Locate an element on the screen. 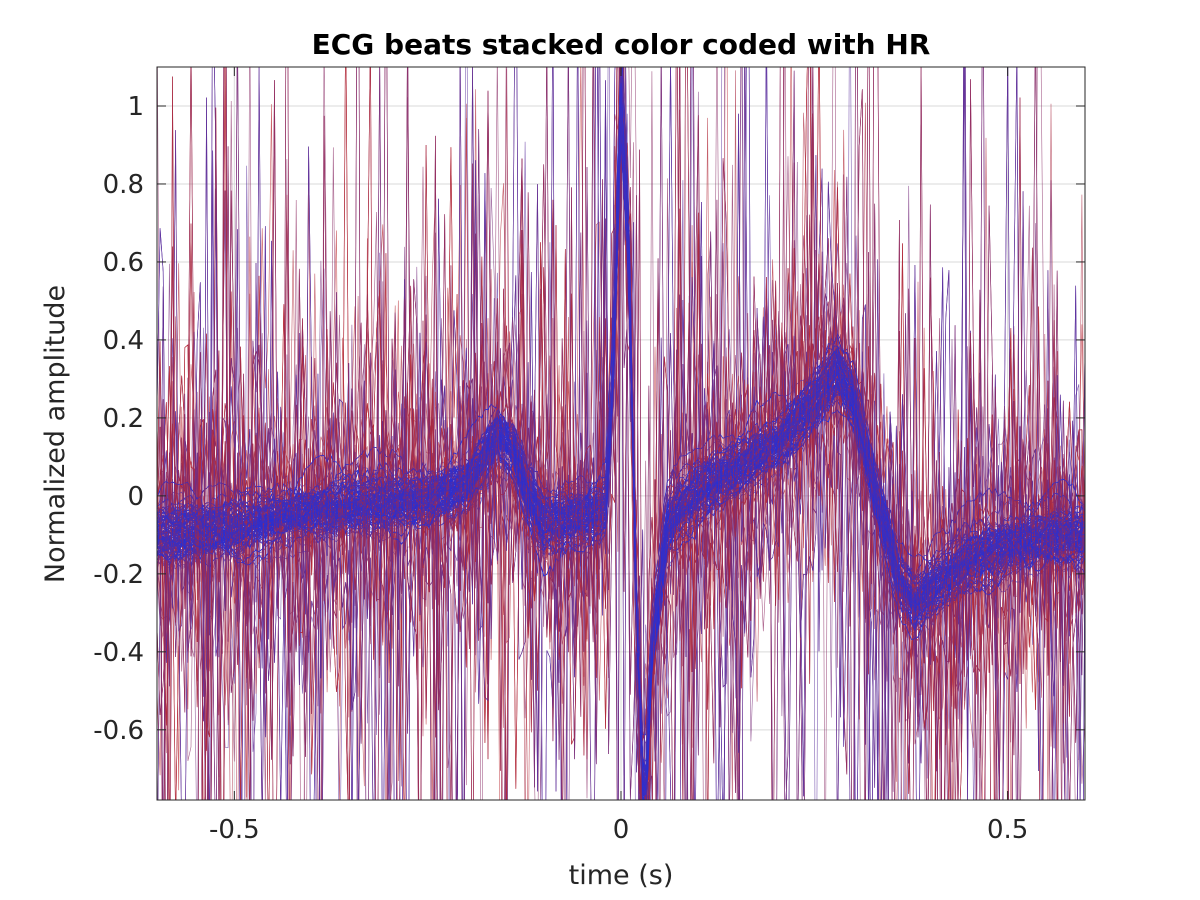  y-tick-label: -0.4 is located at coordinates (118, 653).